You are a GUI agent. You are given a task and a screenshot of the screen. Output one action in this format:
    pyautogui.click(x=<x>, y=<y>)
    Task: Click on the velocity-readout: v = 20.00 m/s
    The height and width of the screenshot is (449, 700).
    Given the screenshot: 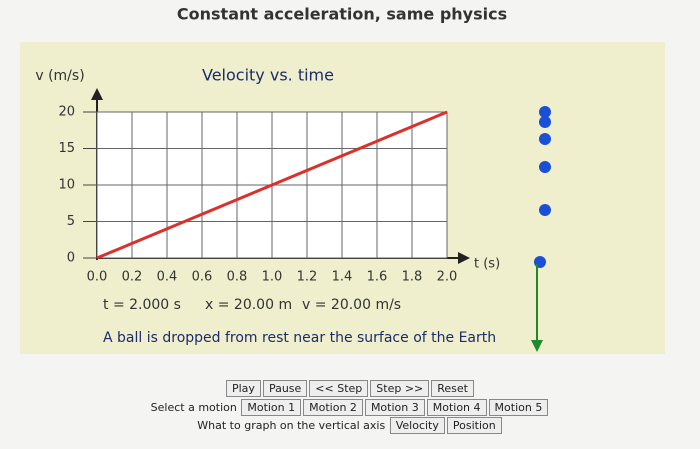 What is the action you would take?
    pyautogui.click(x=351, y=305)
    